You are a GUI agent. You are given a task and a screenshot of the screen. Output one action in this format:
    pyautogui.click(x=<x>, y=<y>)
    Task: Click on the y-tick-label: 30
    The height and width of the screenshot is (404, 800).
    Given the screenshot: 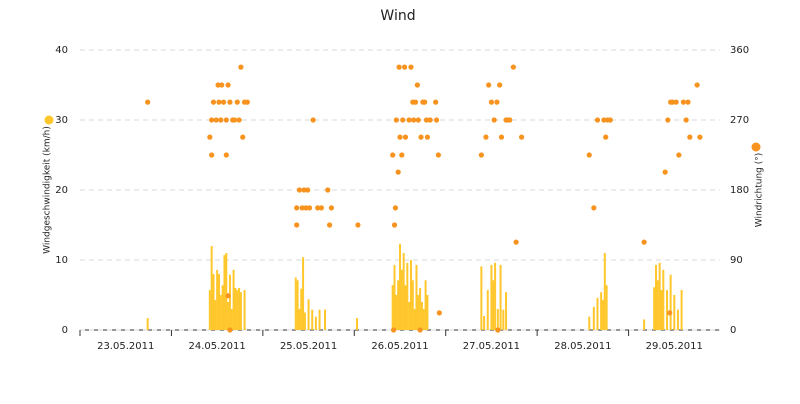 What is the action you would take?
    pyautogui.click(x=61, y=120)
    